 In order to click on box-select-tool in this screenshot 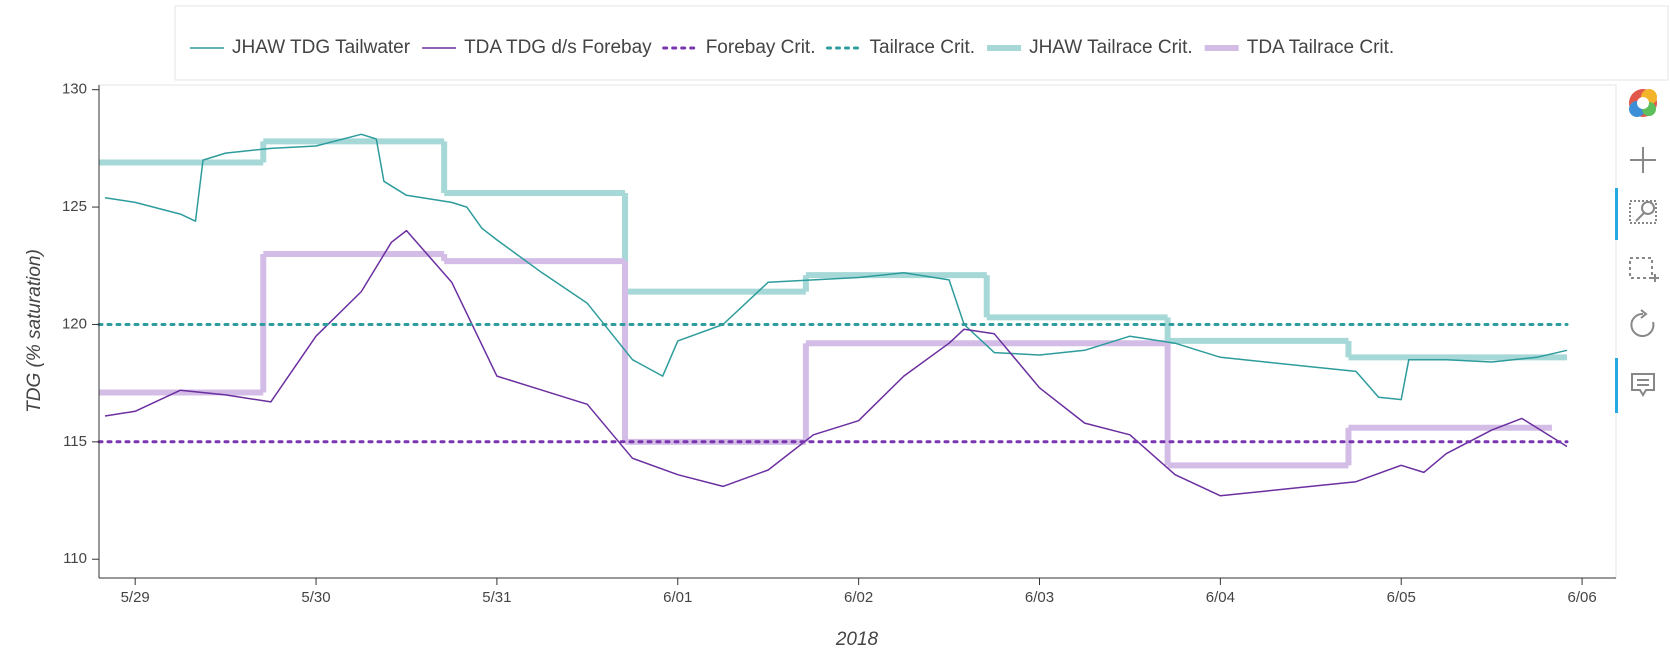, I will do `click(1644, 269)`.